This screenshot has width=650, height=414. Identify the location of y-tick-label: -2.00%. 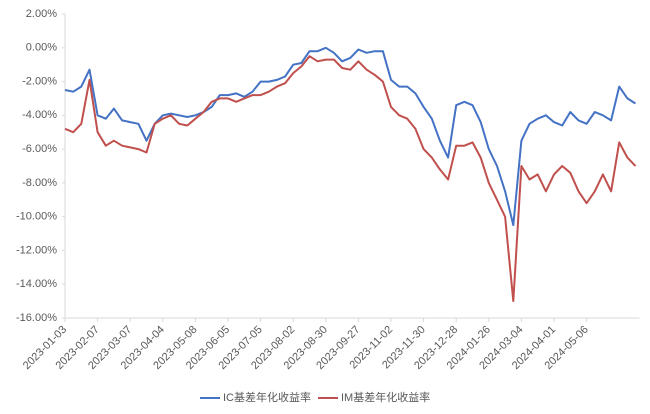
(39, 81).